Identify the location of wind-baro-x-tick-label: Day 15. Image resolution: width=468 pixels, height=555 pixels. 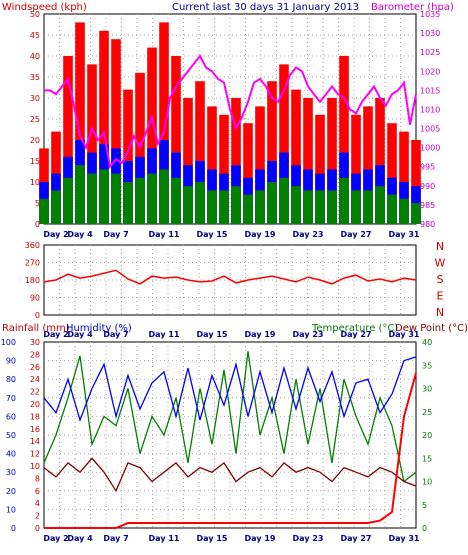
(212, 234).